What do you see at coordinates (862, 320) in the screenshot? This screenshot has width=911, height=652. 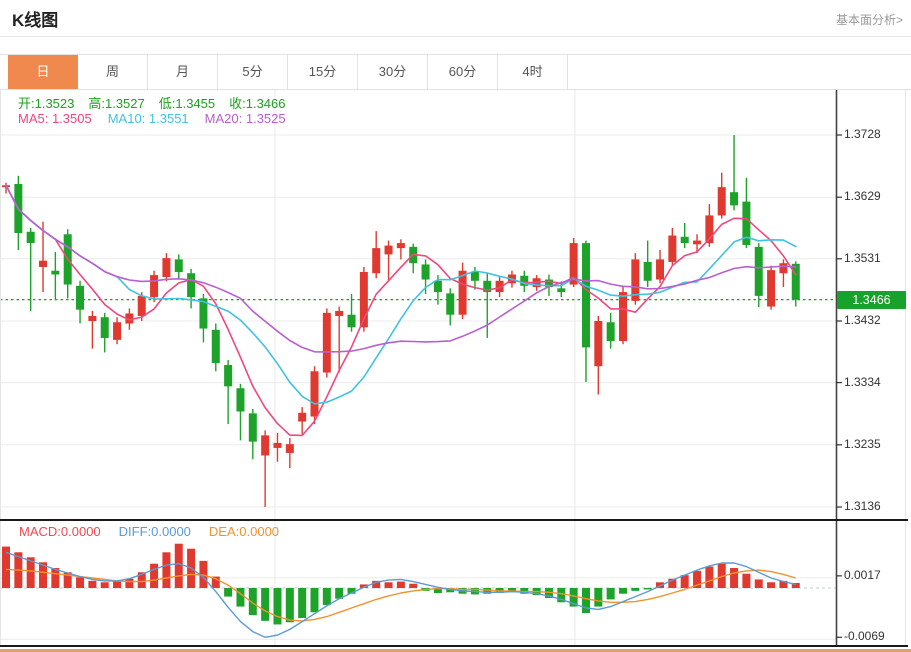 I see `price-tick-label-3: 1.3432` at bounding box center [862, 320].